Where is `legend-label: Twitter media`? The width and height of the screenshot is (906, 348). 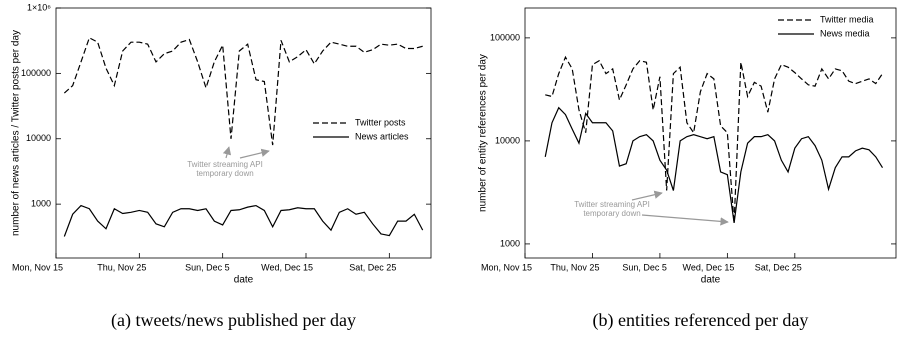 legend-label: Twitter media is located at coordinates (847, 19).